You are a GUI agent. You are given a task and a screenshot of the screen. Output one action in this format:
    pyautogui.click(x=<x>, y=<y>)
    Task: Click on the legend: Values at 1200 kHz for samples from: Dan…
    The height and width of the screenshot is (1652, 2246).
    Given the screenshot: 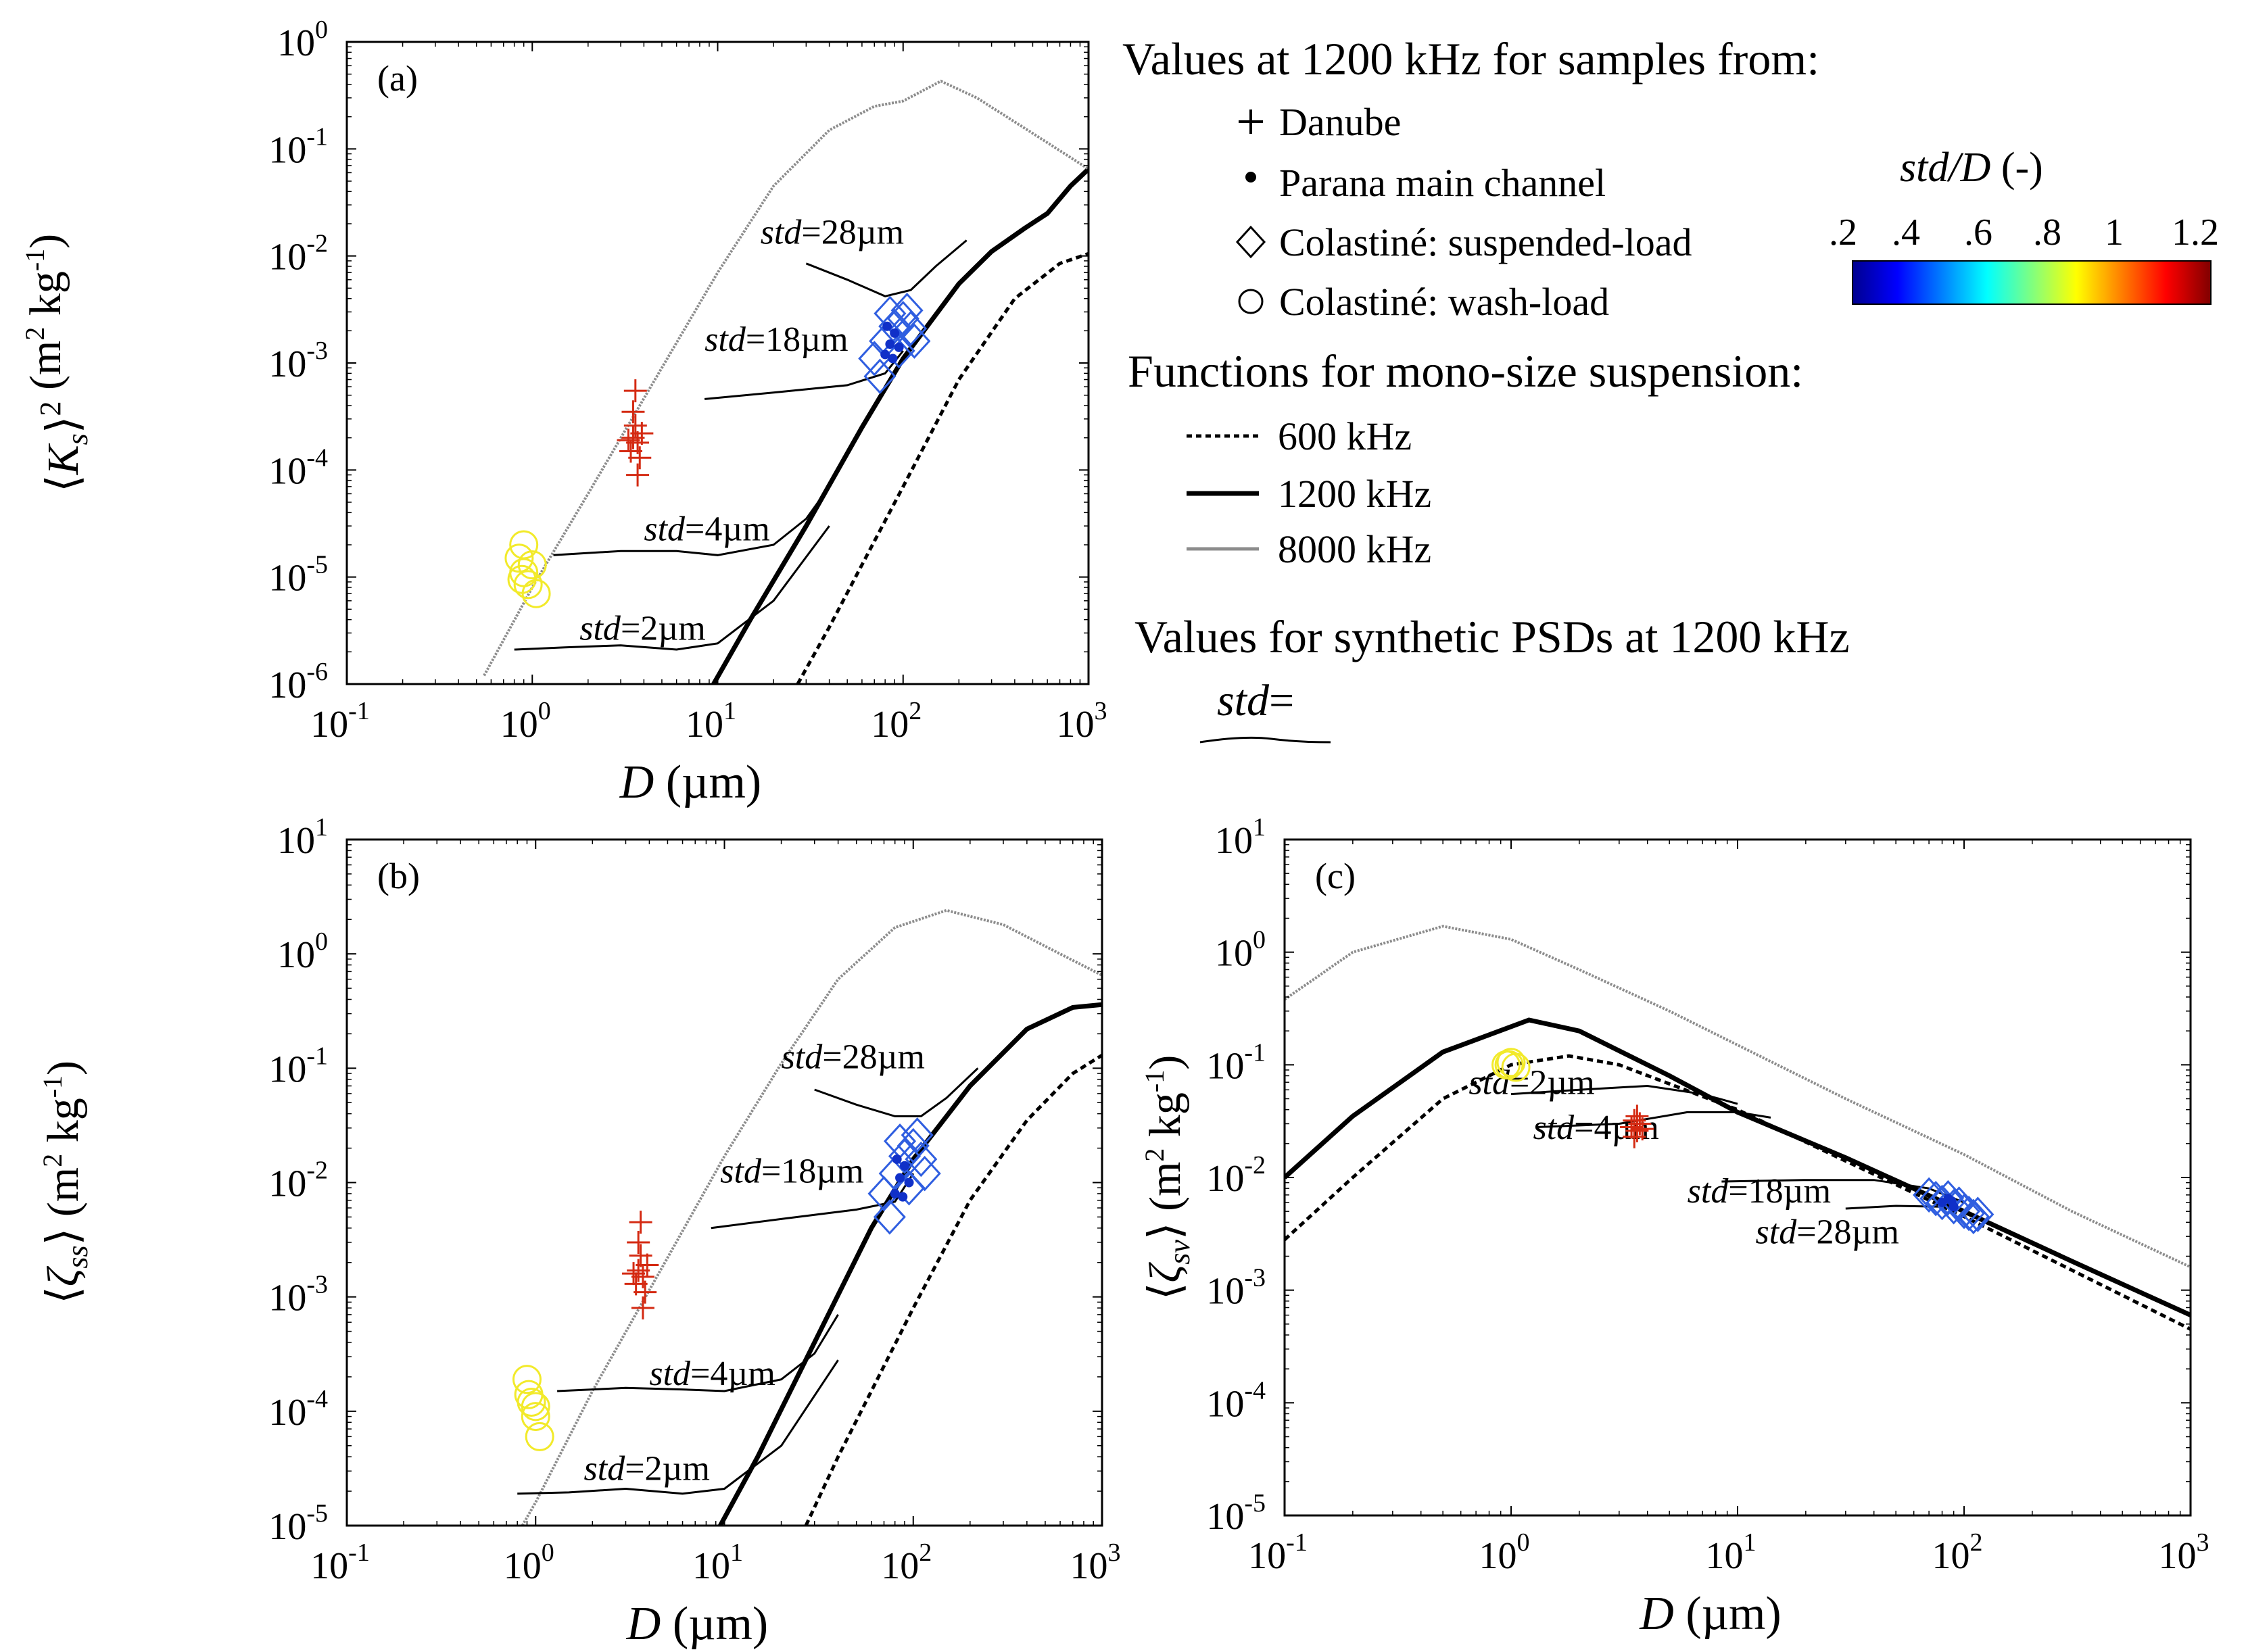 What is the action you would take?
    pyautogui.click(x=1486, y=388)
    